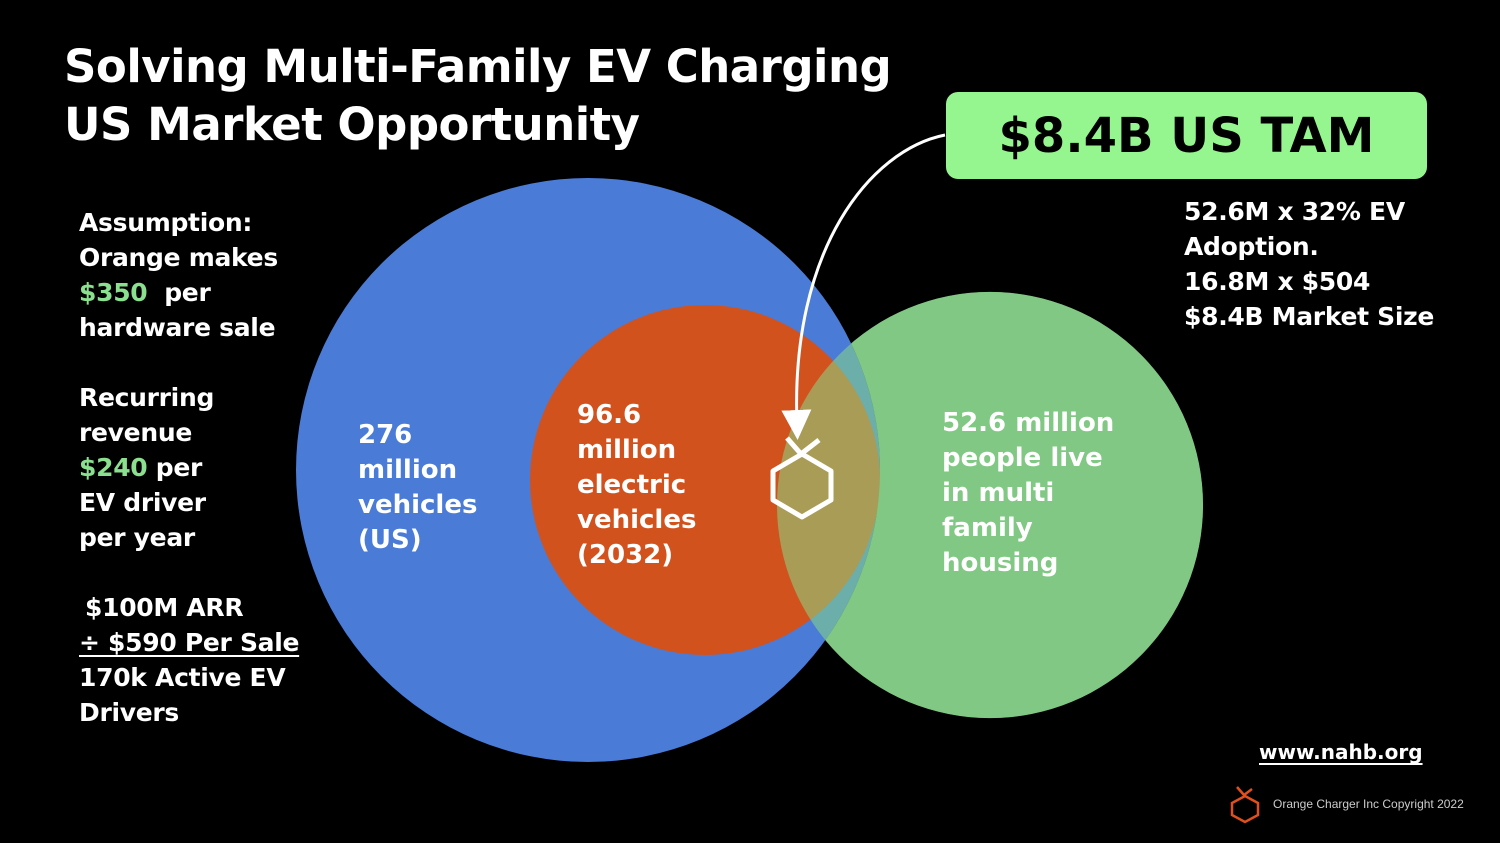 The height and width of the screenshot is (843, 1500). I want to click on text-line: Assumption:, so click(166, 222).